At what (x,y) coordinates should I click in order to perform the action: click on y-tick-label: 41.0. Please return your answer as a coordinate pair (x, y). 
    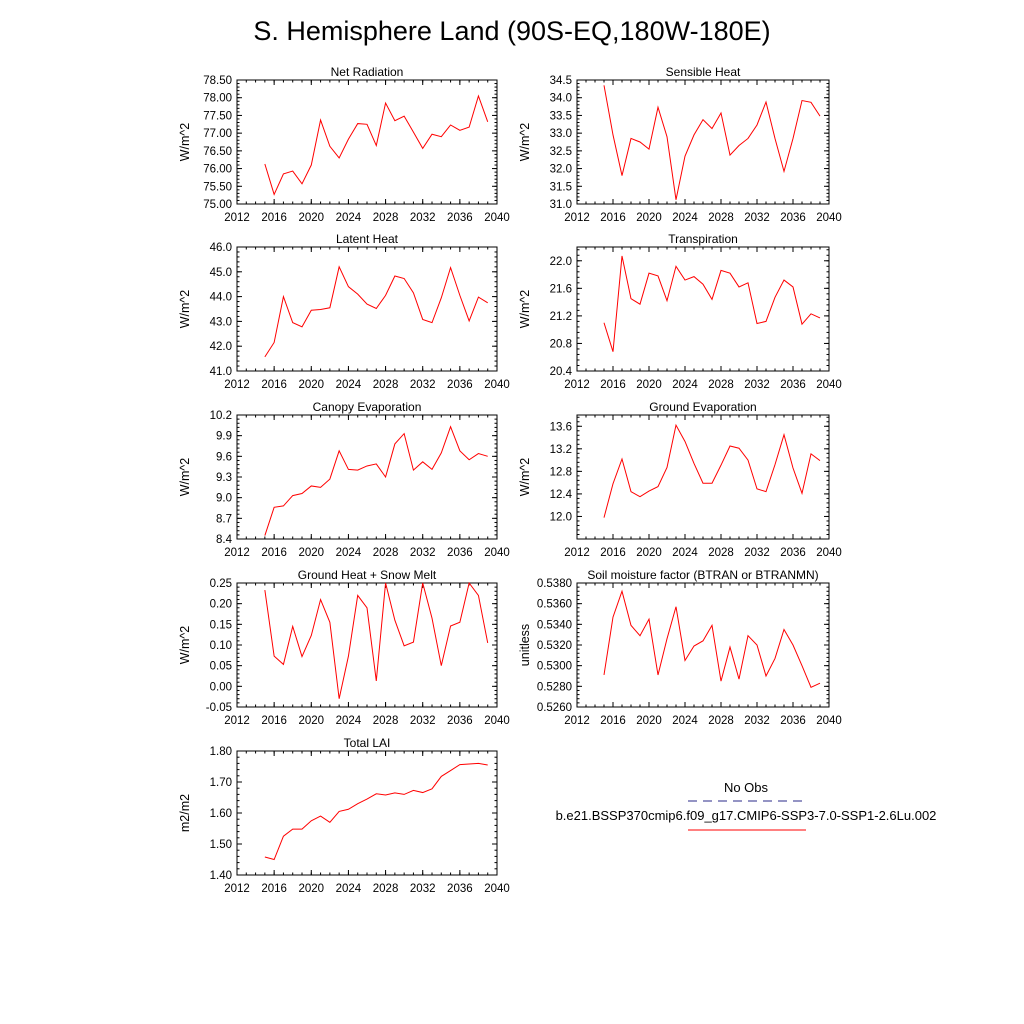
    Looking at the image, I should click on (221, 372).